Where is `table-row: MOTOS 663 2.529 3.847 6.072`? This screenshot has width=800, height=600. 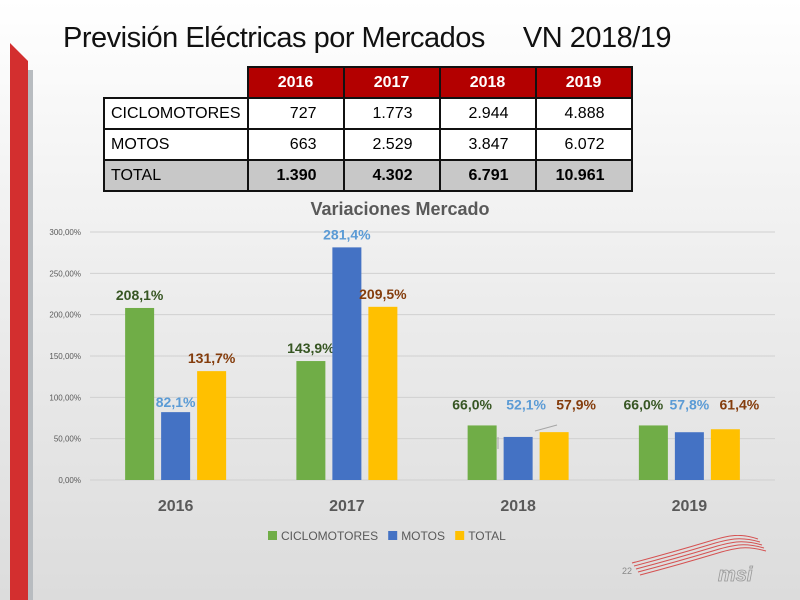
table-row: MOTOS 663 2.529 3.847 6.072 is located at coordinates (368, 144).